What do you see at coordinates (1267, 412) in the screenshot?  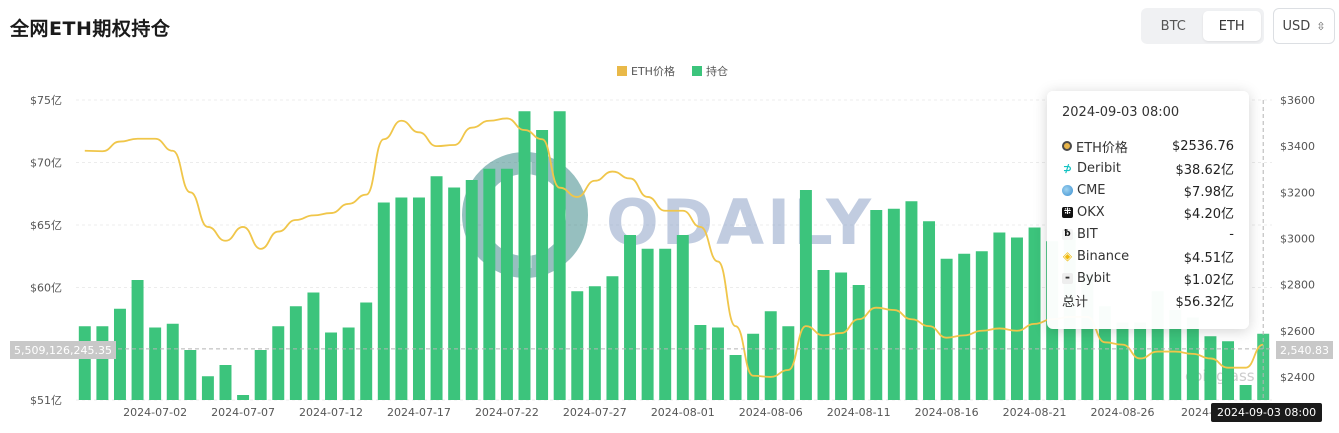 I see `crosshair-x-value: 2024-09-03 08:00` at bounding box center [1267, 412].